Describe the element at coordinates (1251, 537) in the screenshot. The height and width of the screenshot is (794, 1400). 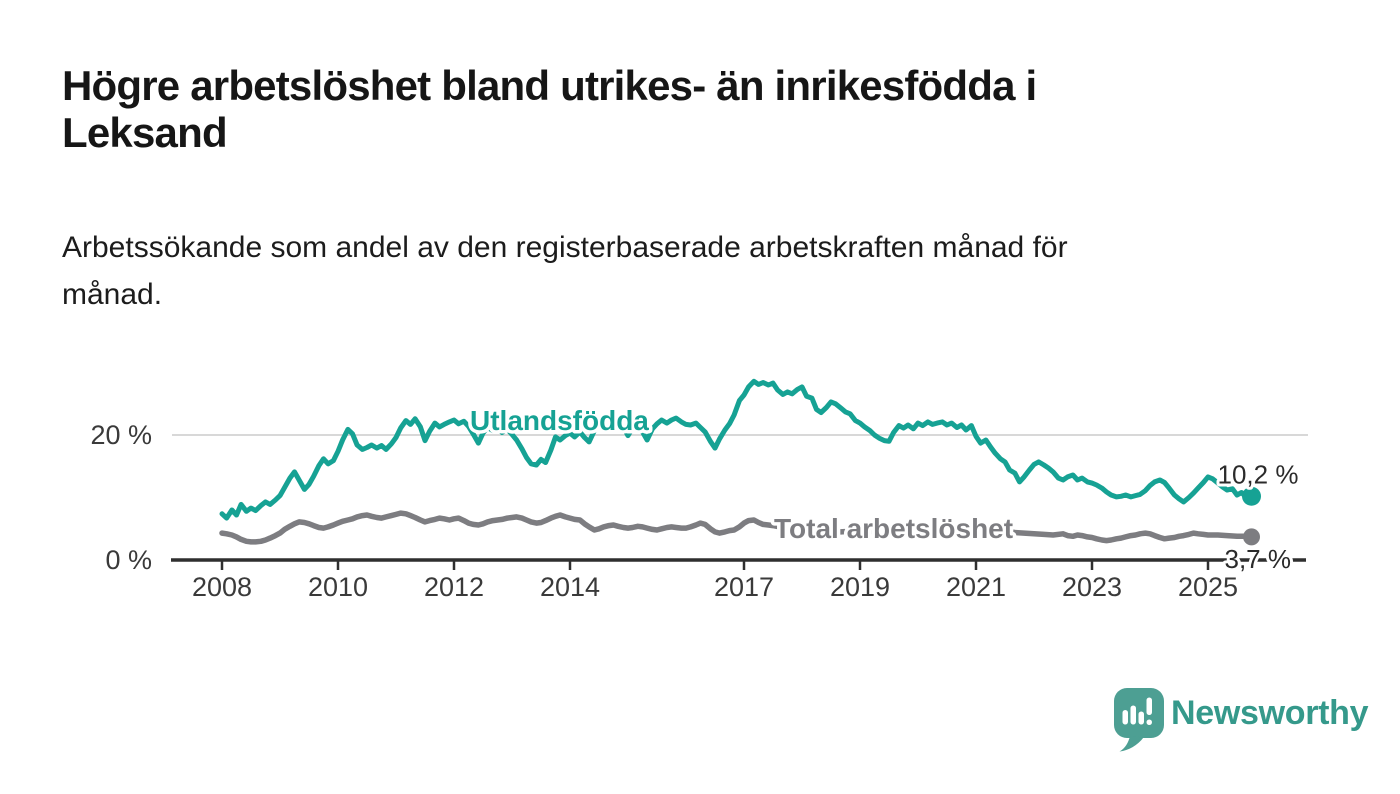
I see `series-end-dot-total` at that location.